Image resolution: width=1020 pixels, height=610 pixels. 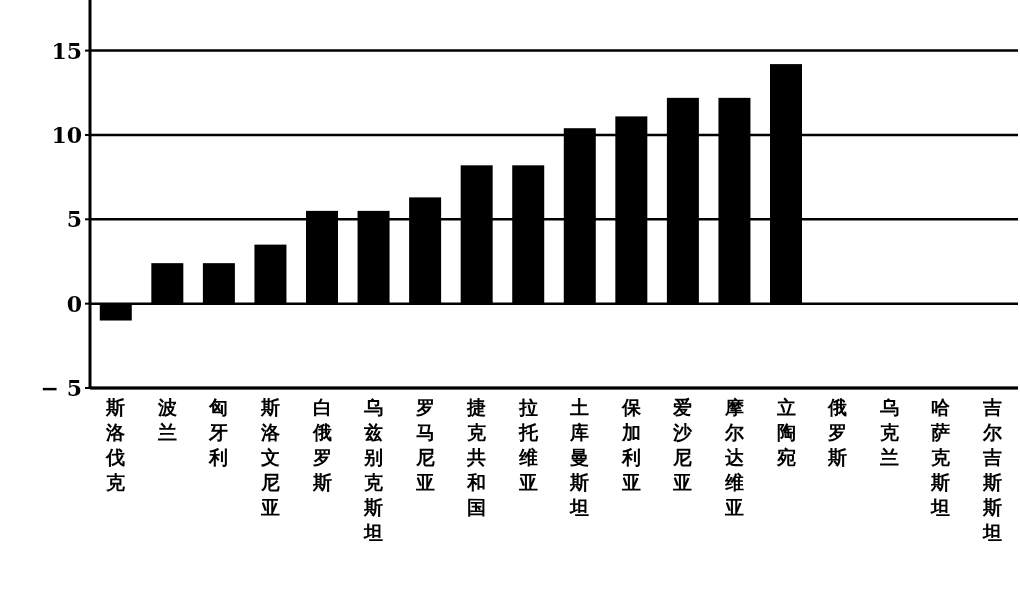 I want to click on x-tick-label: 爱沙尼亚, so click(x=683, y=444).